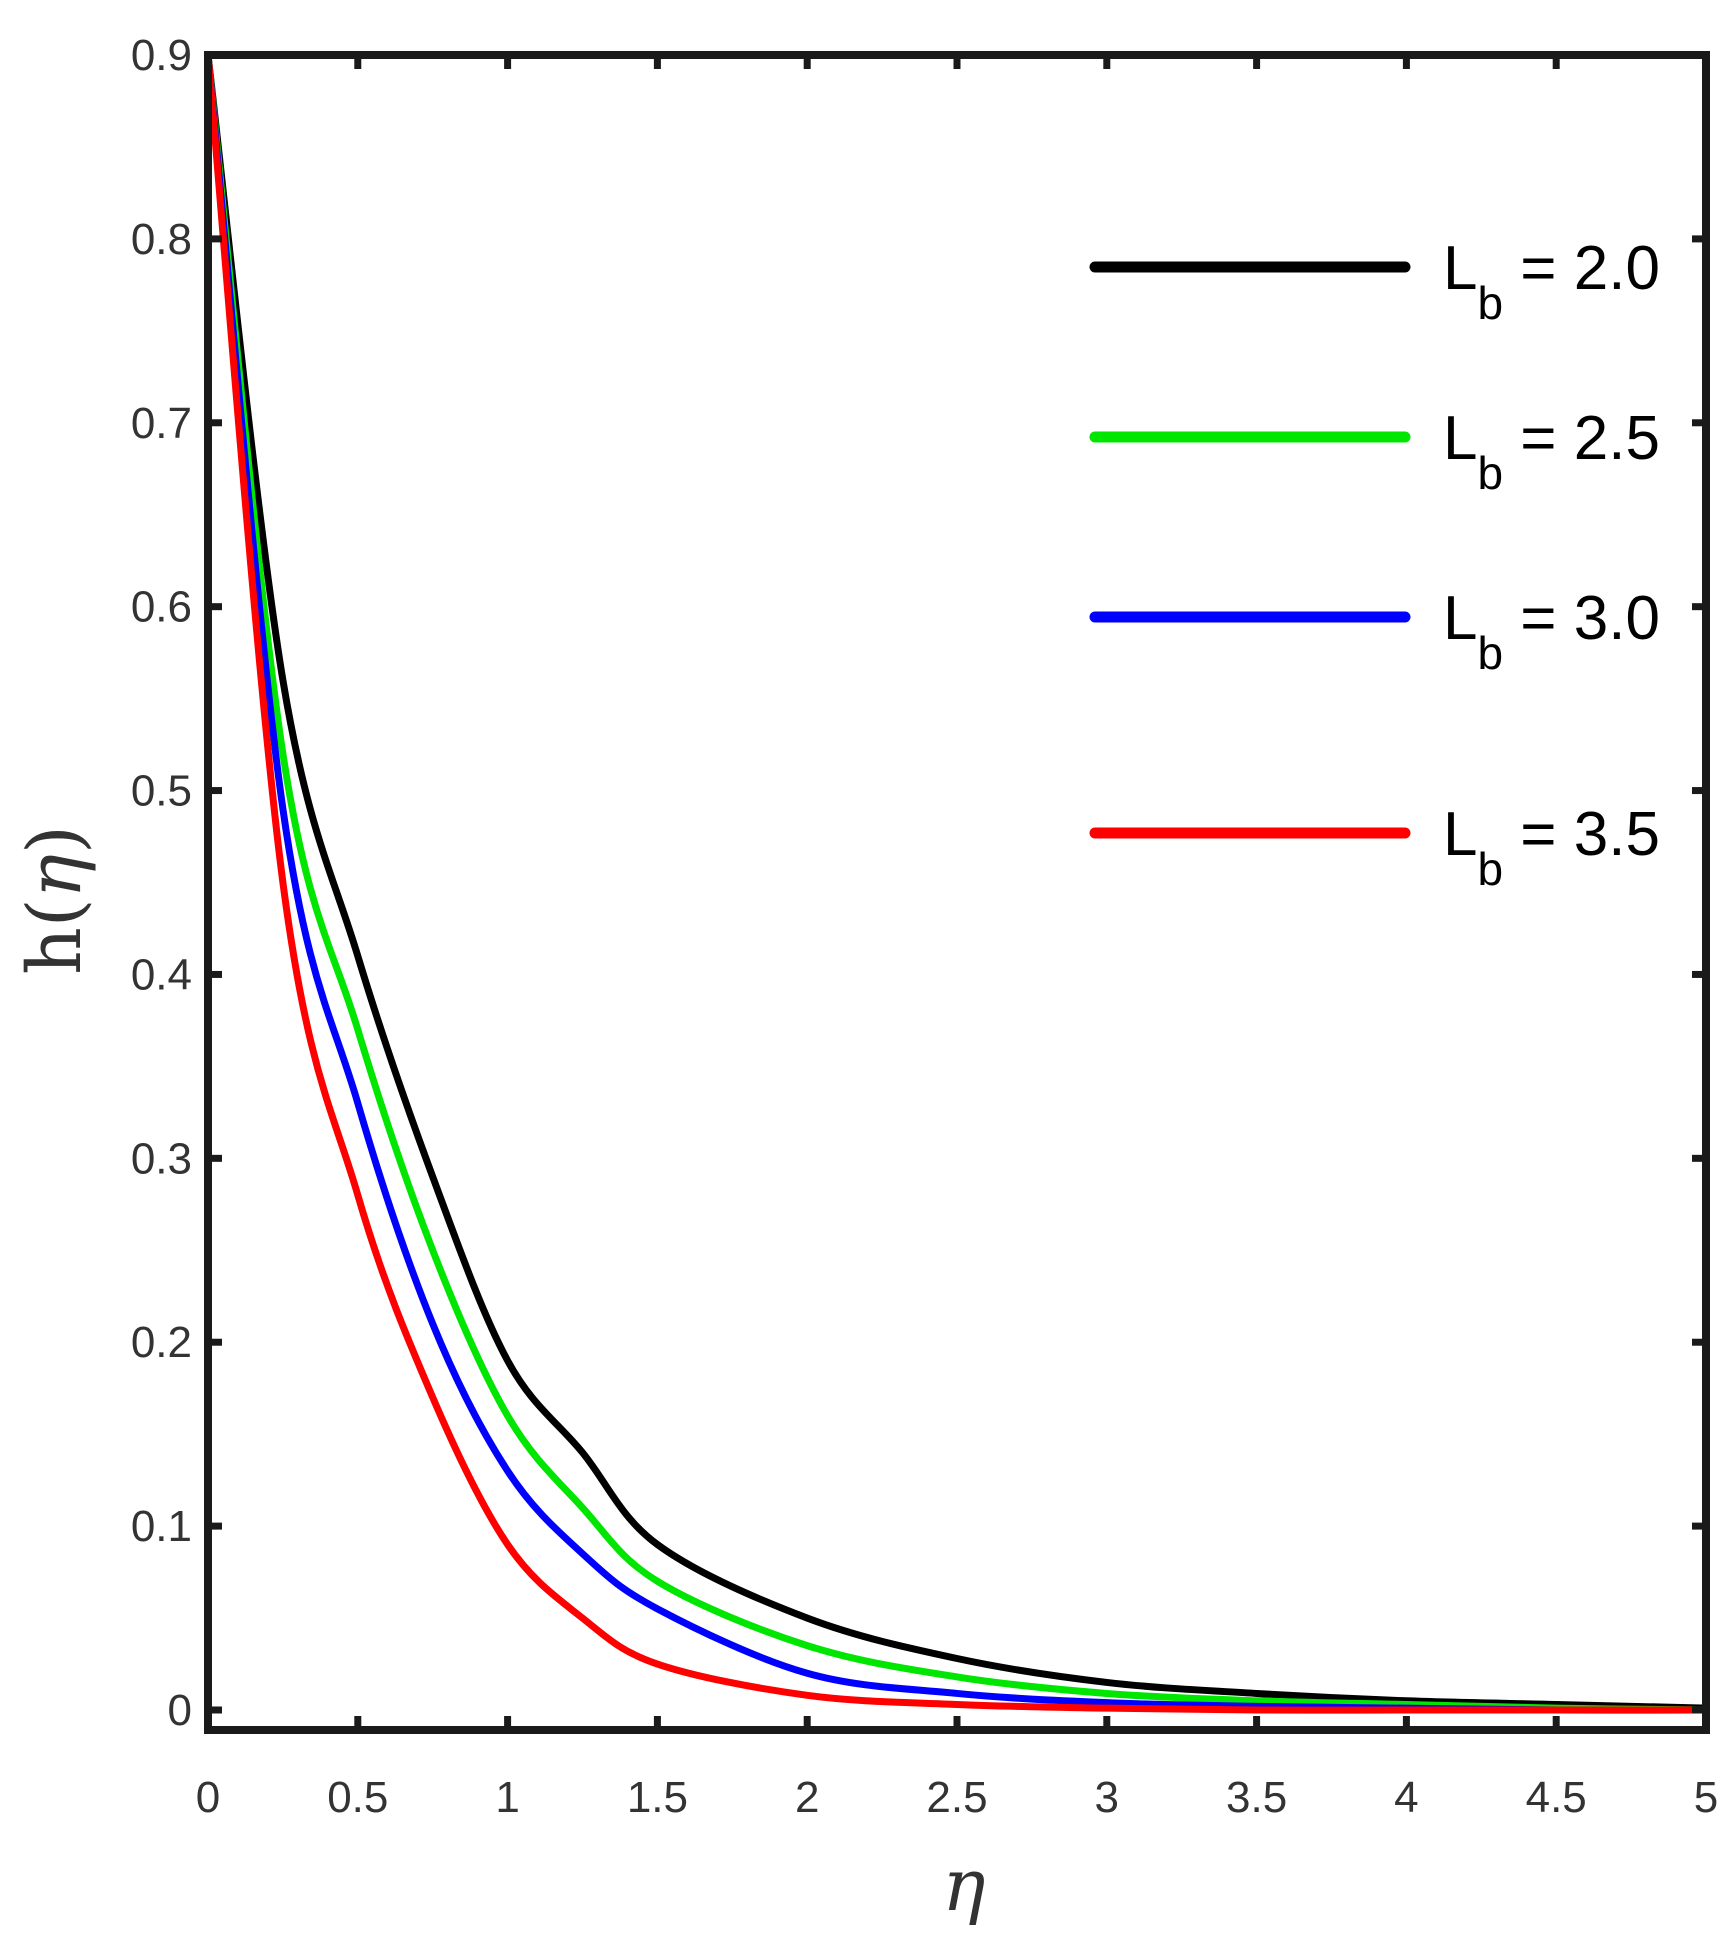 The image size is (1736, 1948). Describe the element at coordinates (1706, 1797) in the screenshot. I see `x-tick-label: 5` at that location.